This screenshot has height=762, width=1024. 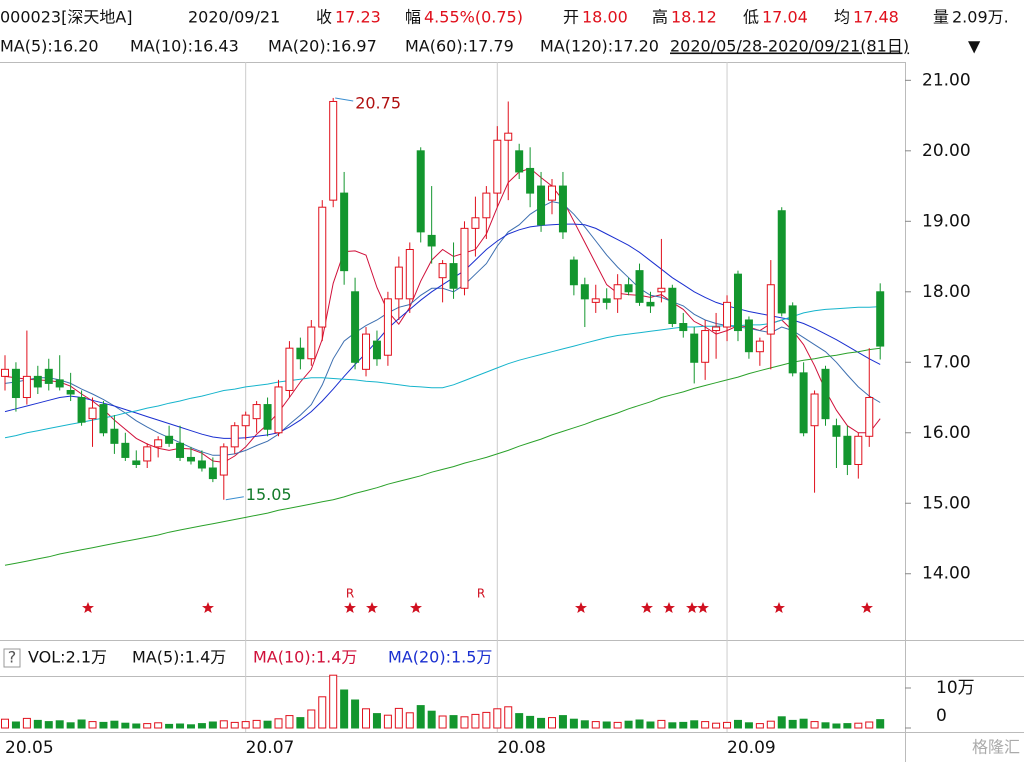 I want to click on legend-entry: MA(5):16.20, so click(x=49, y=46).